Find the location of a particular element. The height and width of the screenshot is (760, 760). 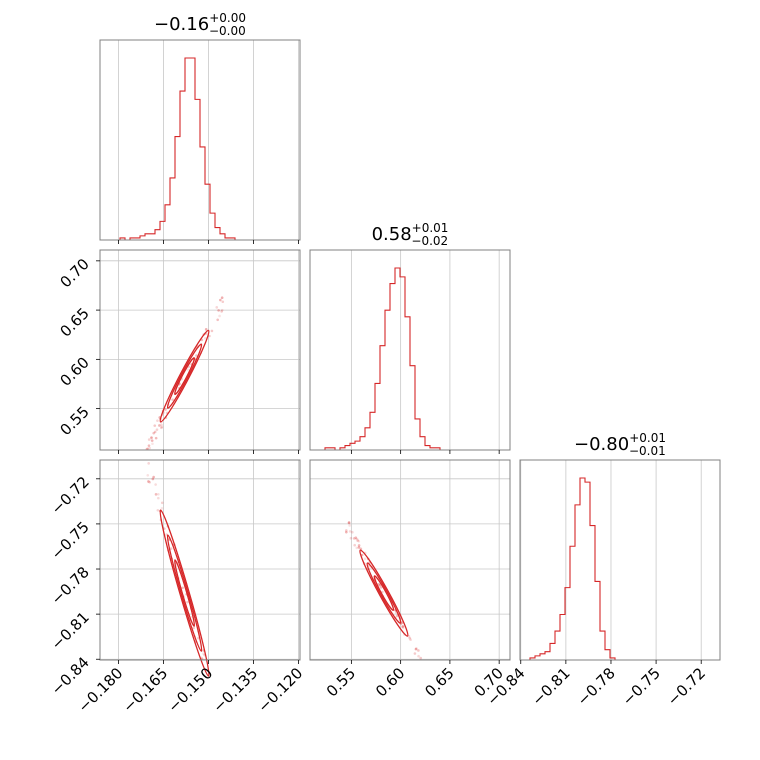

y-tick-label: −0.81 is located at coordinates (70, 630).